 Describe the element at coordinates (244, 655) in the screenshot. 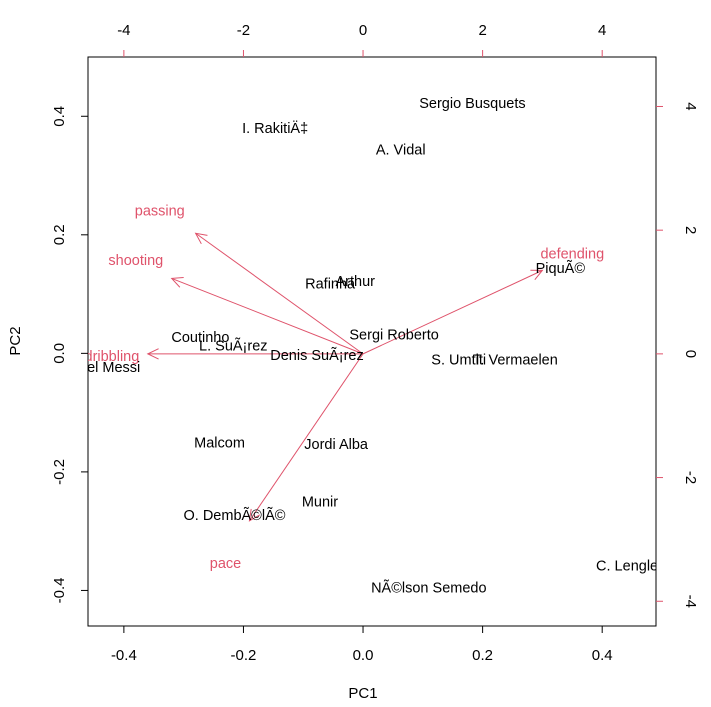

I see `x-tick-label: -0.2` at that location.